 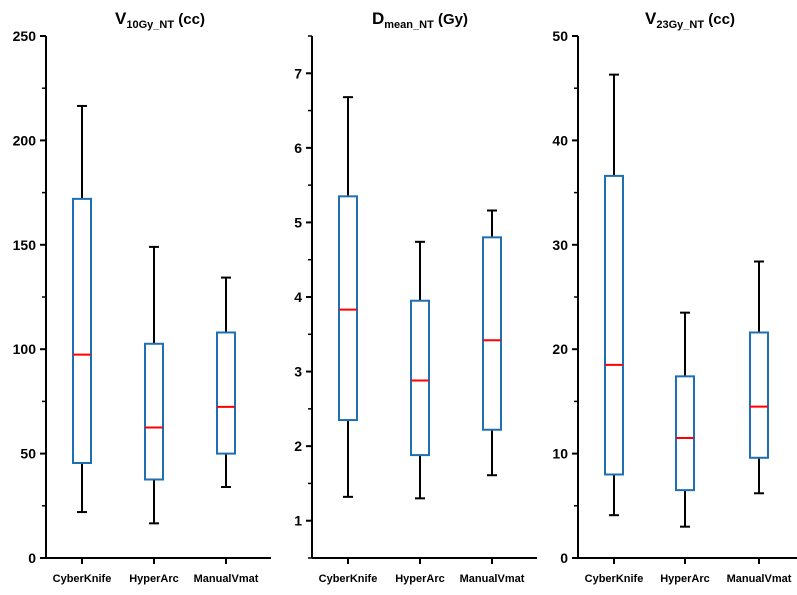 What do you see at coordinates (25, 245) in the screenshot?
I see `y-tick-label: 150` at bounding box center [25, 245].